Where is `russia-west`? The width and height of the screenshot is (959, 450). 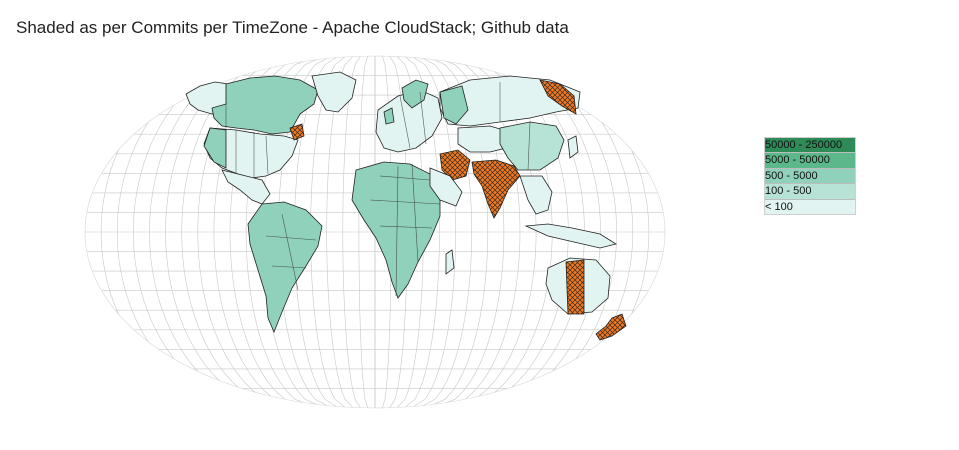 russia-west is located at coordinates (454, 105).